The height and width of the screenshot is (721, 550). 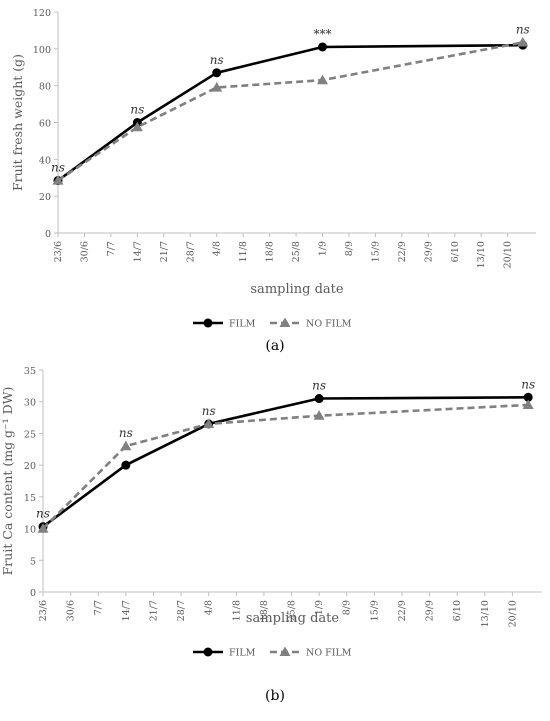 I want to click on y-tick-label: 10, so click(x=30, y=530).